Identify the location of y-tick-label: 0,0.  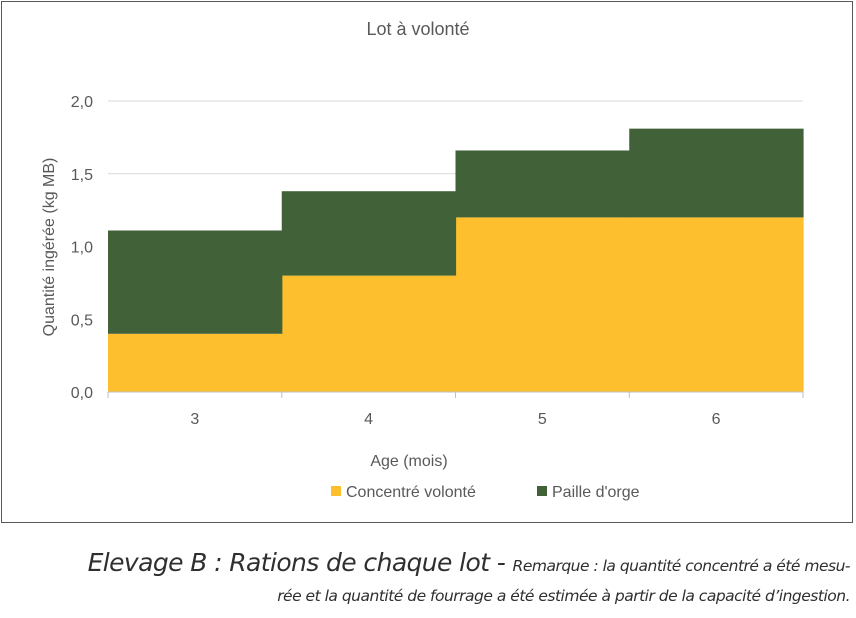
(82, 393).